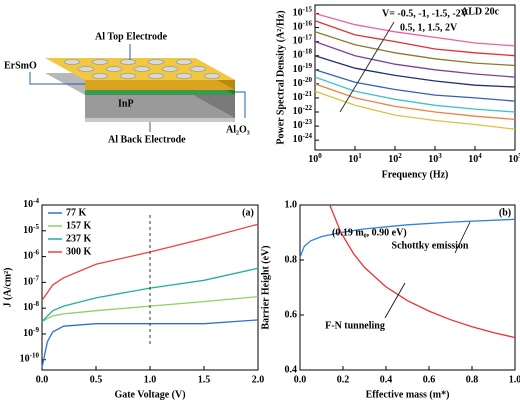 Image resolution: width=520 pixels, height=403 pixels. Describe the element at coordinates (31, 255) in the screenshot. I see `y-tick-label: 10⁻⁶` at that location.